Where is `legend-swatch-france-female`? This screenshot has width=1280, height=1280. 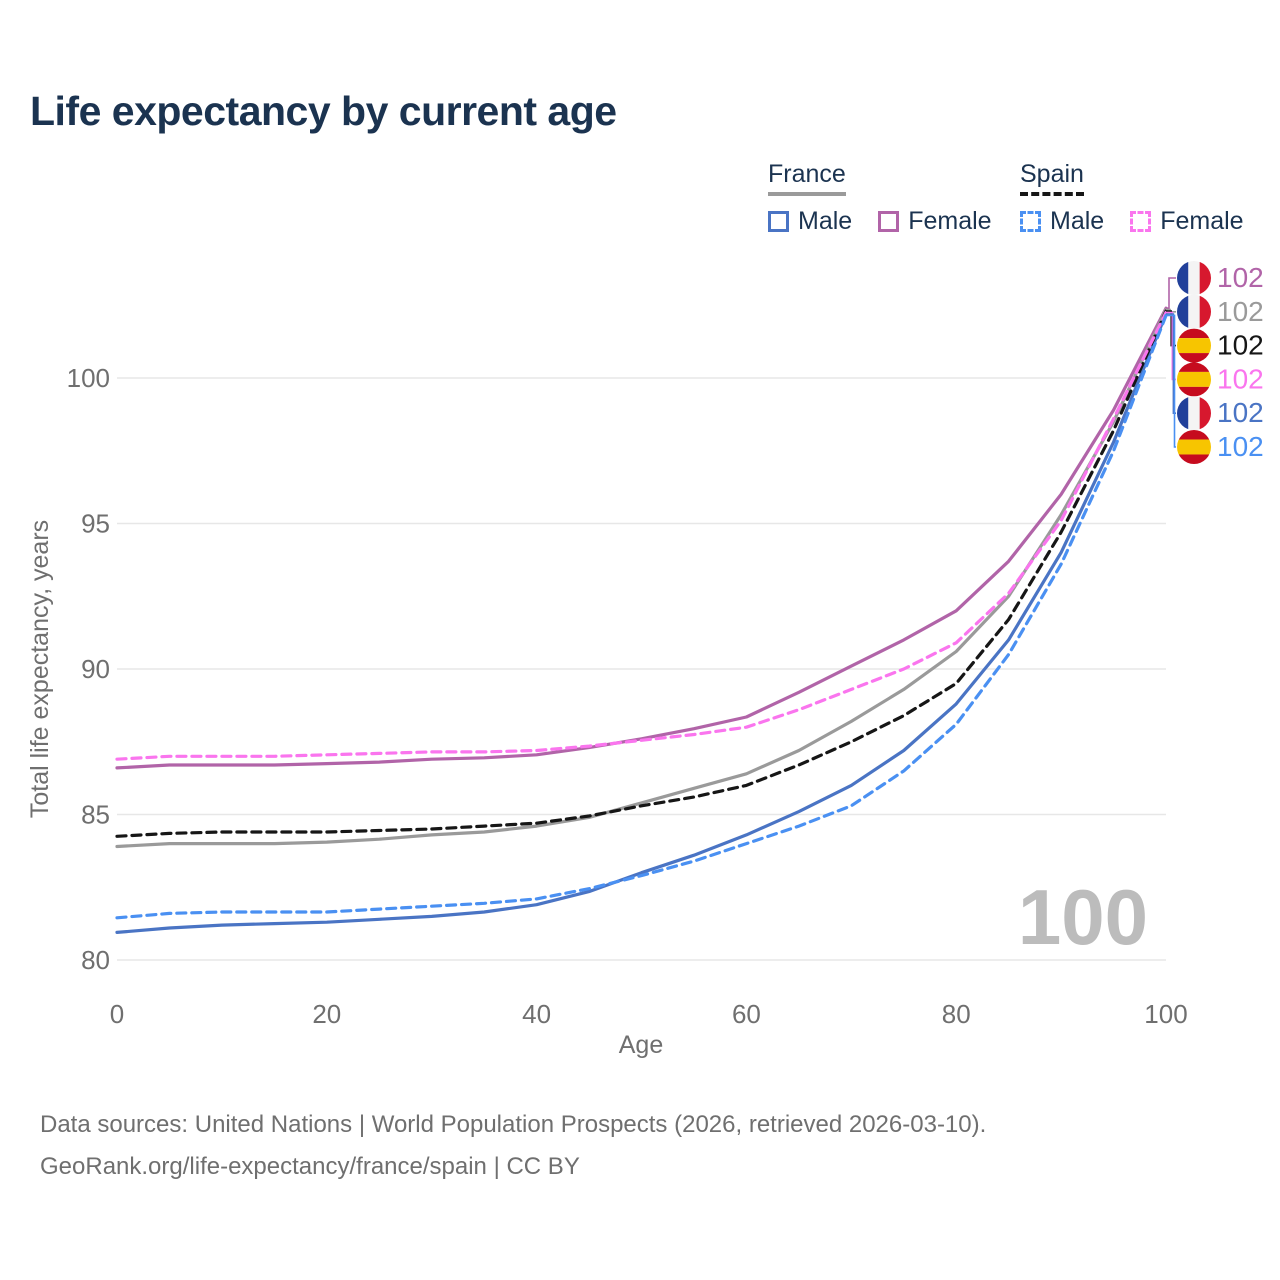 legend-swatch-france-female is located at coordinates (889, 221).